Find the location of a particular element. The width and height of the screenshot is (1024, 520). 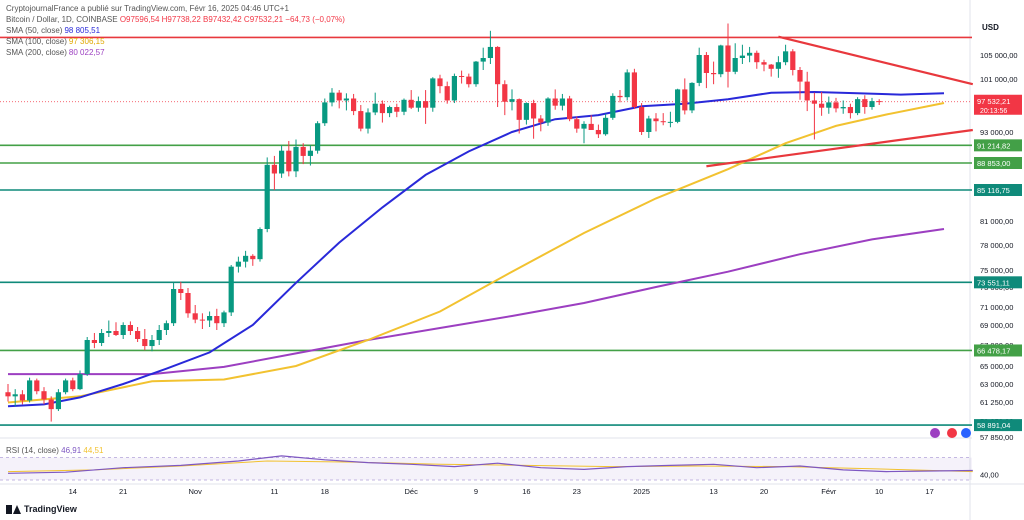

sma50-legend: SMA (50, close) 98 805,51 is located at coordinates (53, 30).